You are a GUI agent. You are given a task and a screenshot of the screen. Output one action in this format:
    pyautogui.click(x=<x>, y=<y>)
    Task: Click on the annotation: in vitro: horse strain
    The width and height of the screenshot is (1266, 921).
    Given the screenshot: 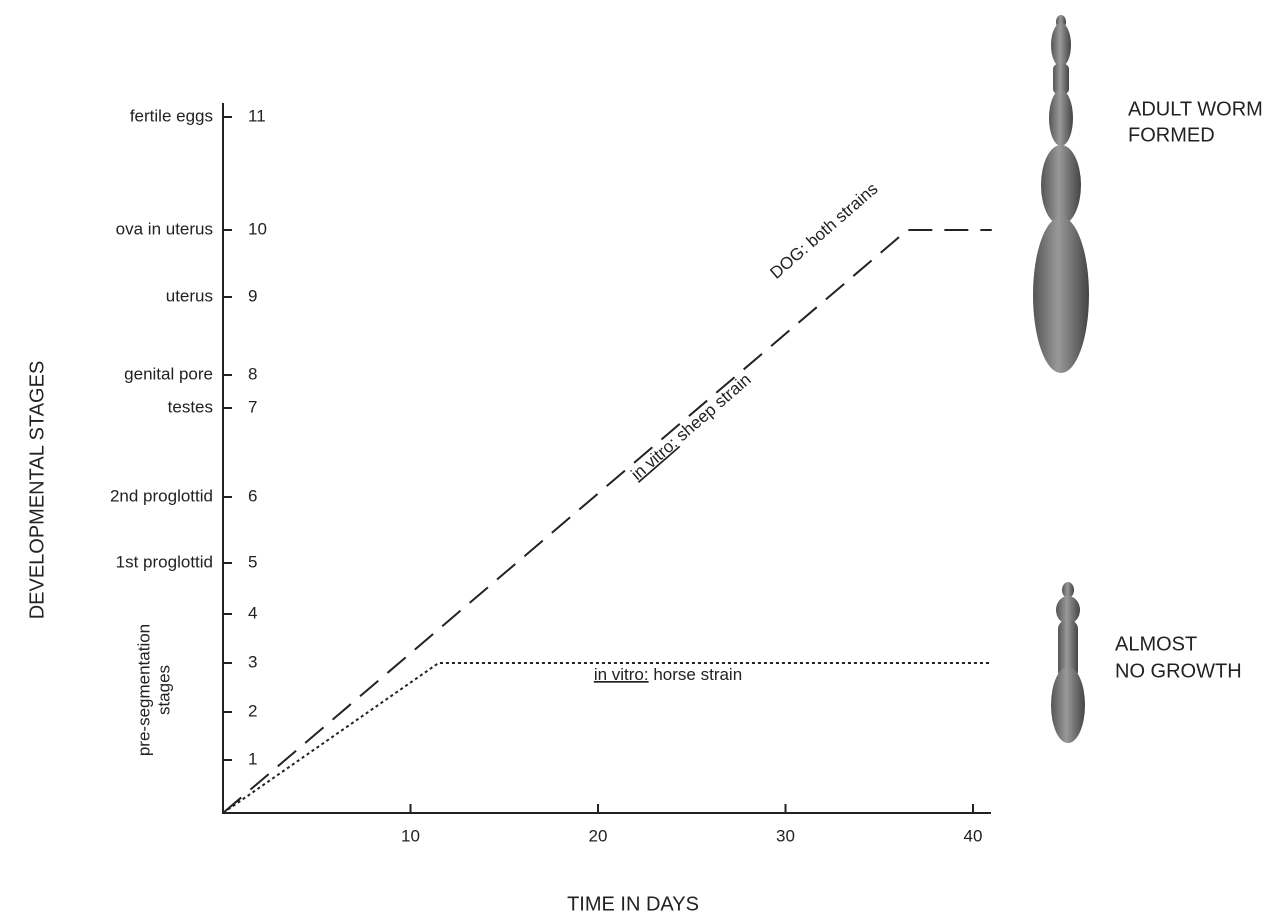 What is the action you would take?
    pyautogui.click(x=668, y=674)
    